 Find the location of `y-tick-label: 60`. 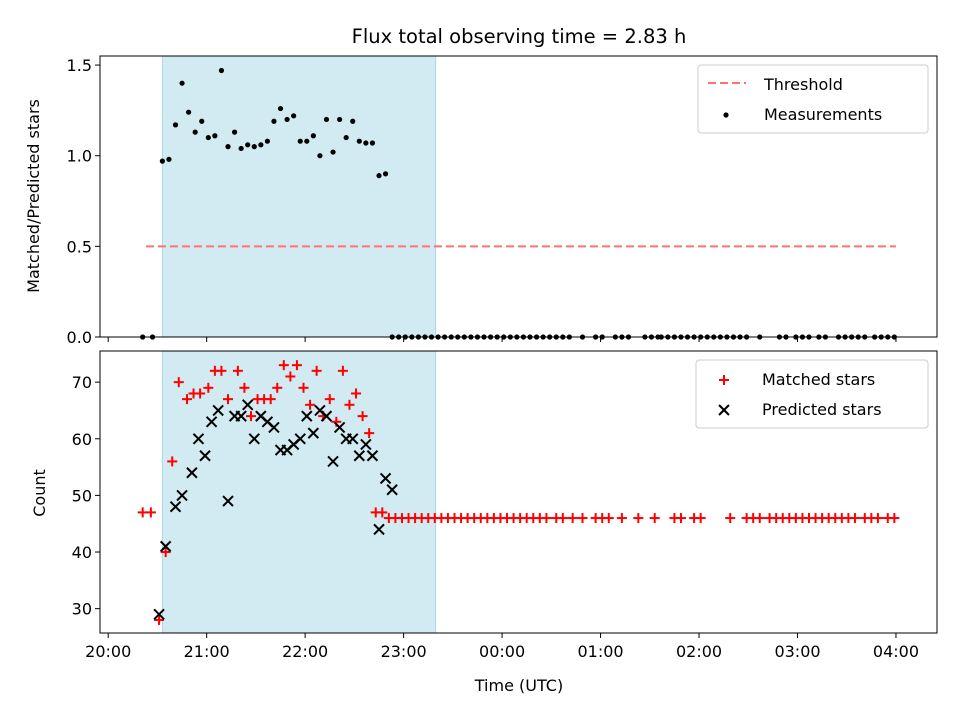

y-tick-label: 60 is located at coordinates (82, 439).